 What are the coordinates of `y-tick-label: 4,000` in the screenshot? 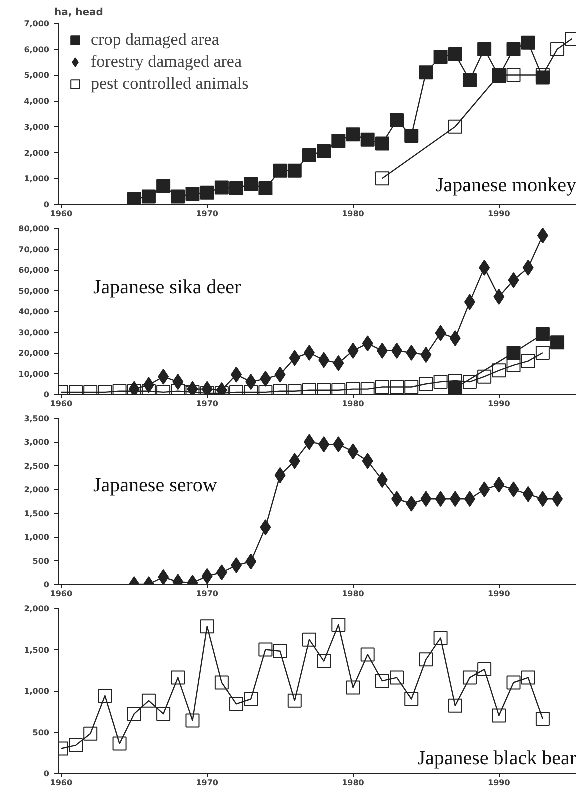 It's located at (37, 101).